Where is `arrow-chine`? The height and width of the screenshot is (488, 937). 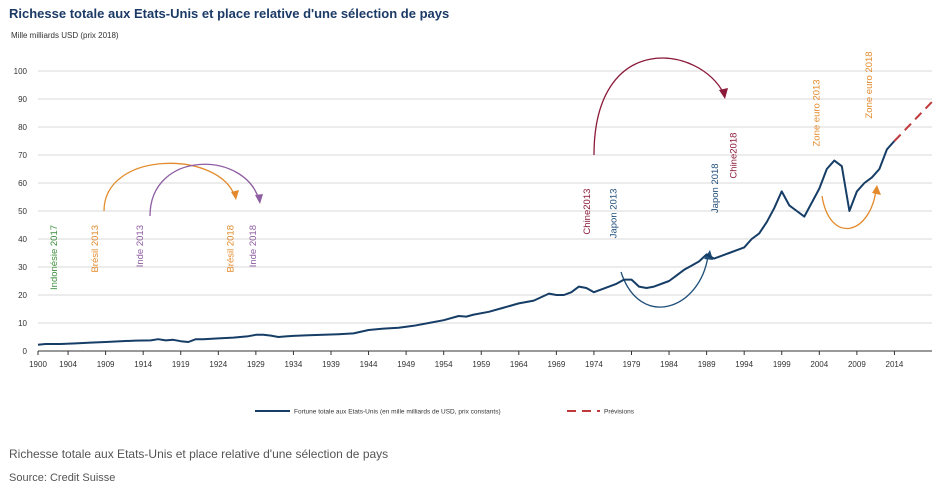 arrow-chine is located at coordinates (659, 106).